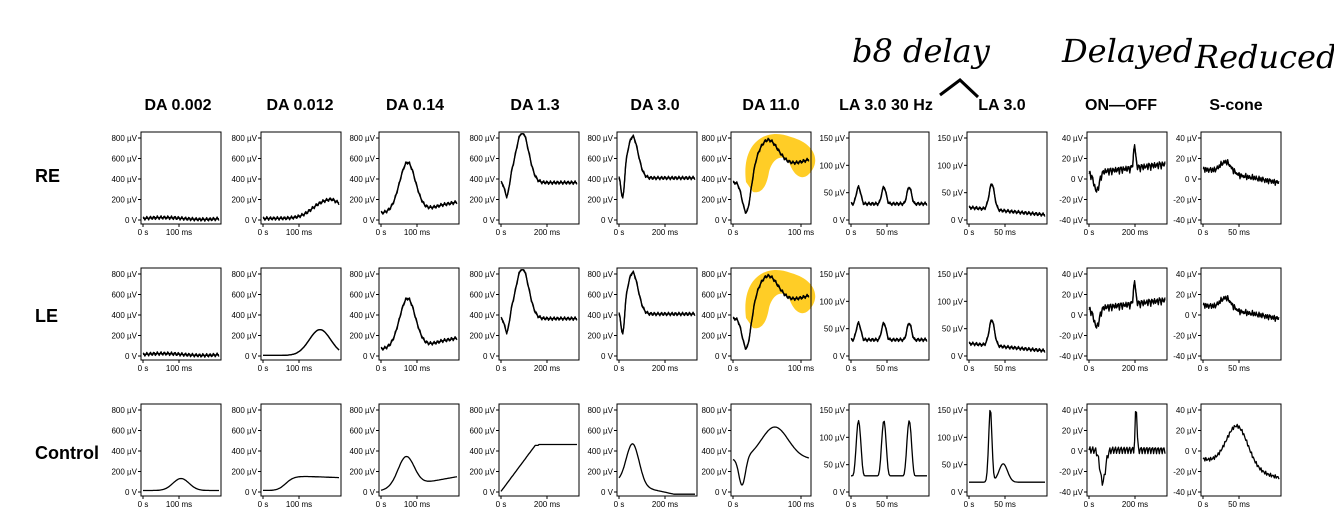 The image size is (1334, 526). What do you see at coordinates (1071, 472) in the screenshot?
I see `y-tick-label: -20 µV` at bounding box center [1071, 472].